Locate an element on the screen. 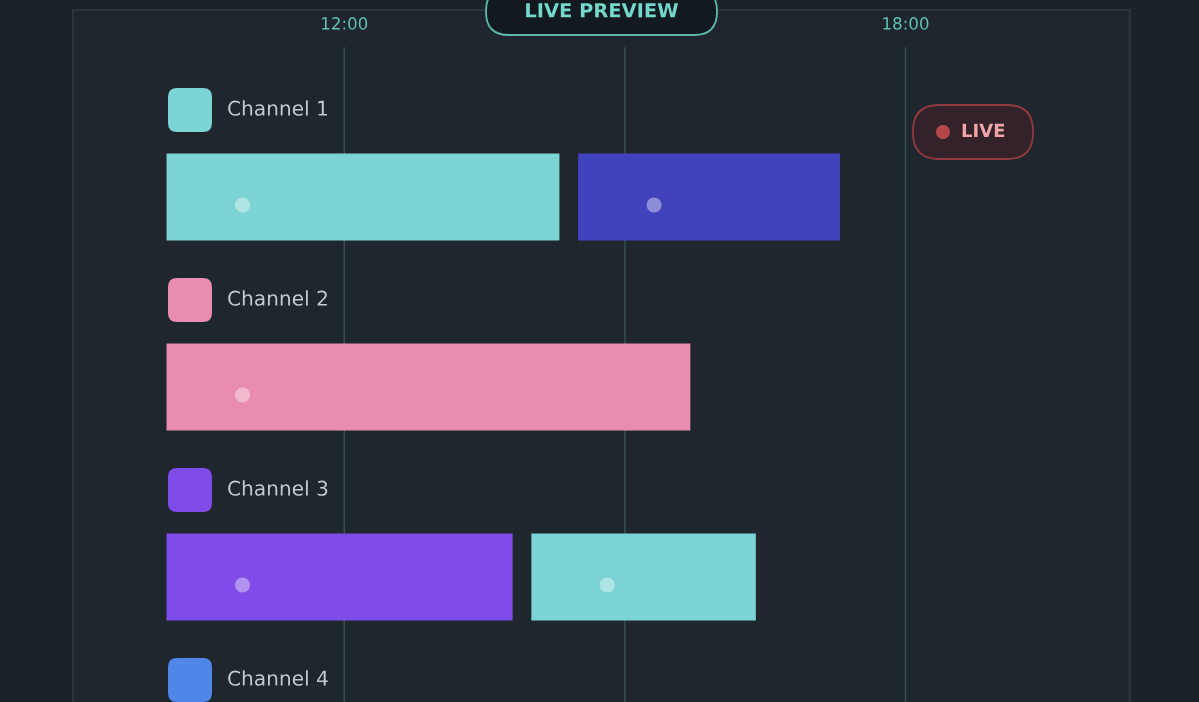 The height and width of the screenshot is (702, 1199). annotation: LIVE is located at coordinates (983, 130).